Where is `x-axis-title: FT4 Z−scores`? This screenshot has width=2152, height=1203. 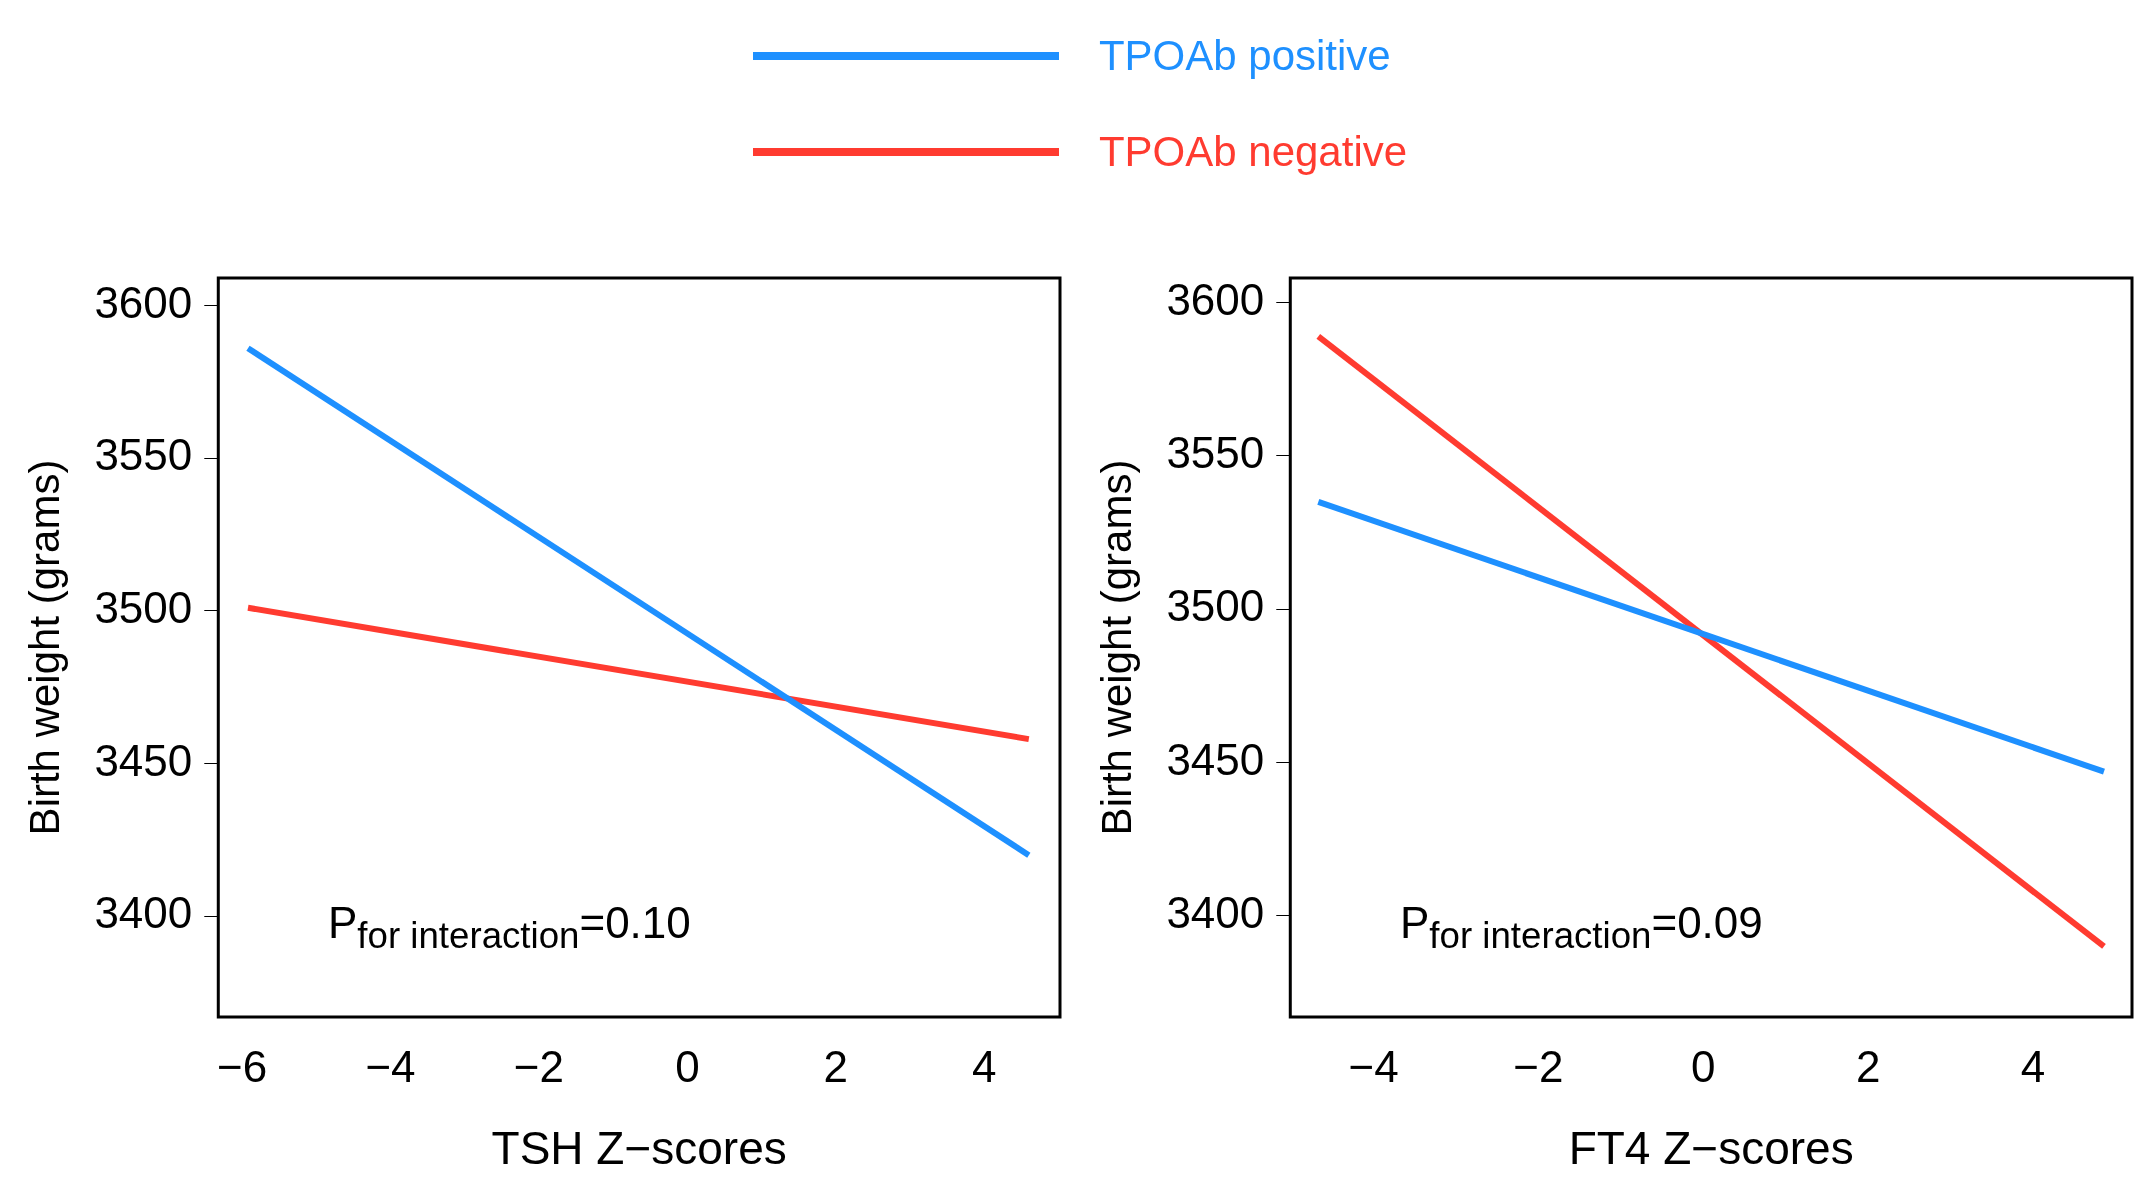 x-axis-title: FT4 Z−scores is located at coordinates (1711, 1148).